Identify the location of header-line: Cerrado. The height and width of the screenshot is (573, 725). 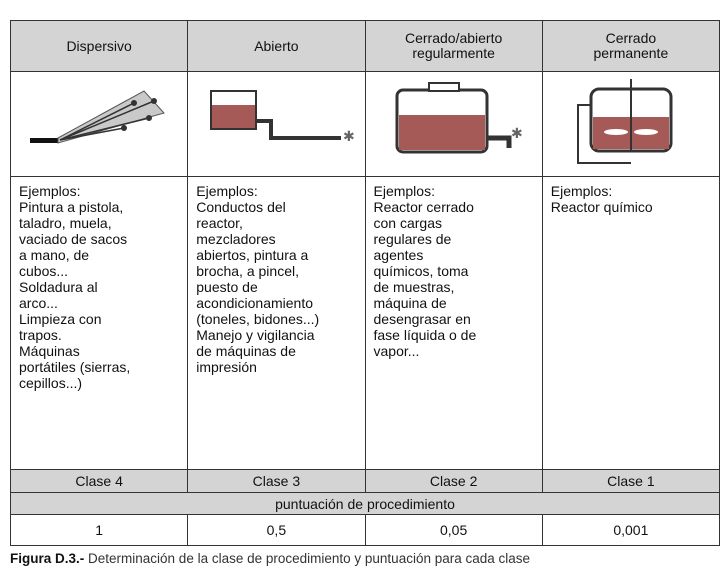
(631, 38).